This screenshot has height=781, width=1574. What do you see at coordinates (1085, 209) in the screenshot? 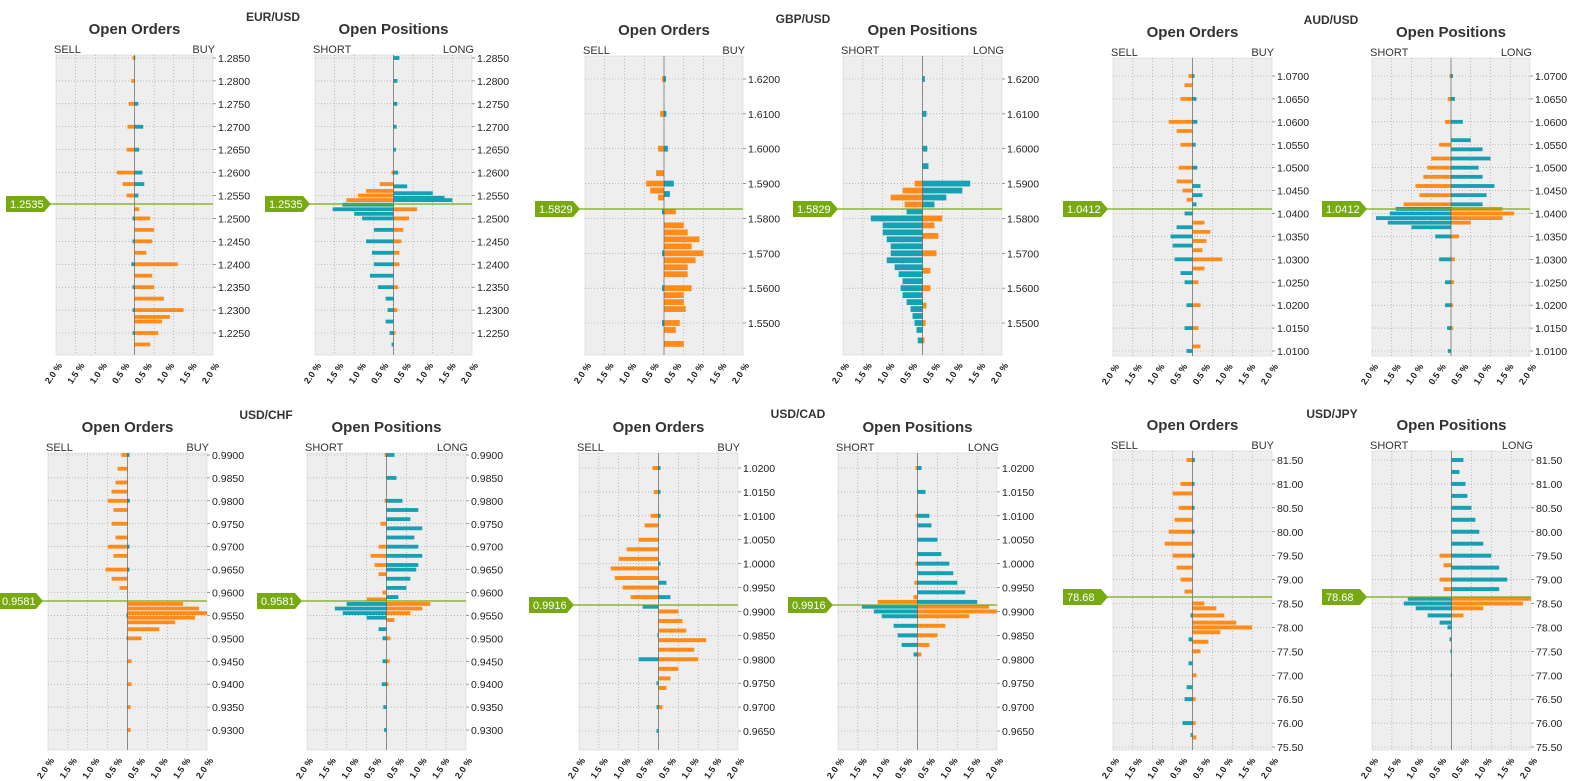
I see `current-price-flag` at bounding box center [1085, 209].